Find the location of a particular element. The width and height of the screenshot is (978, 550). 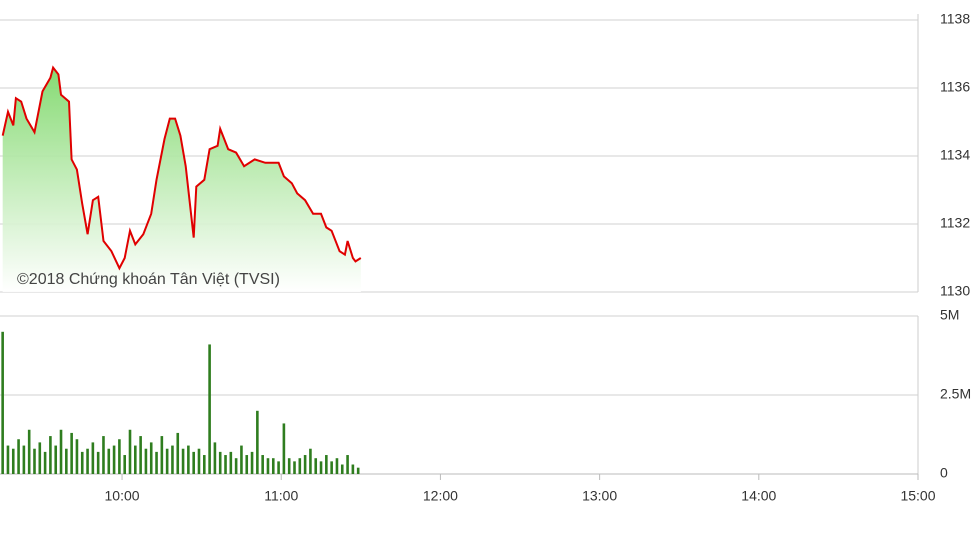

x-tick-label: 13:00 is located at coordinates (599, 496).